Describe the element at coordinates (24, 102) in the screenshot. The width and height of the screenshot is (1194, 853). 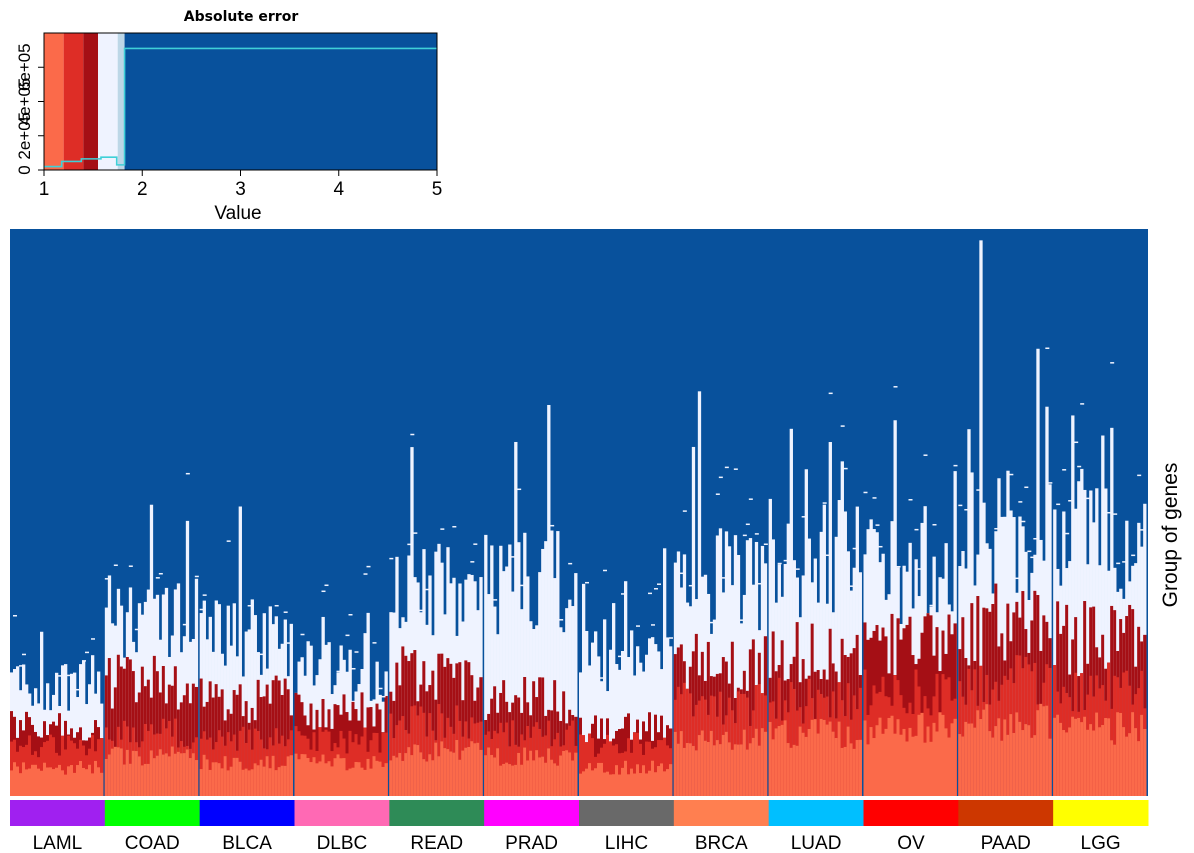
I see `y-tick-label: 4e+05` at that location.